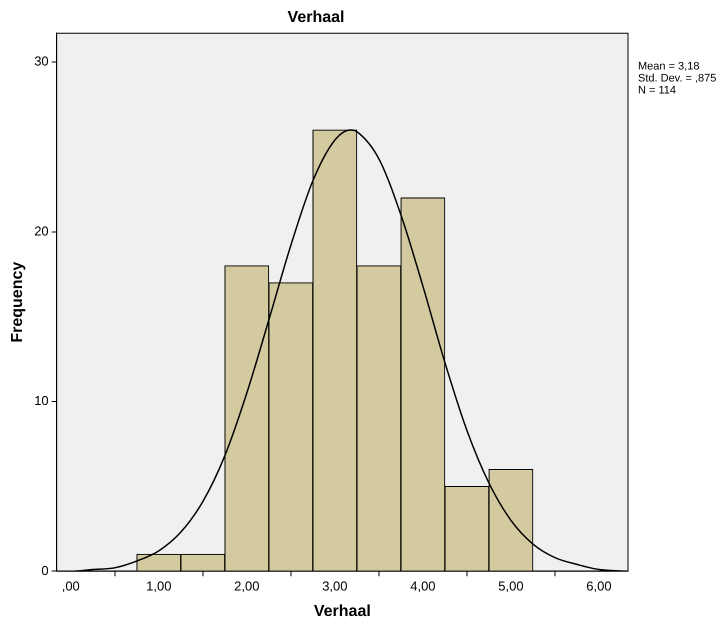  I want to click on x-tick-label: 3,00, so click(335, 586).